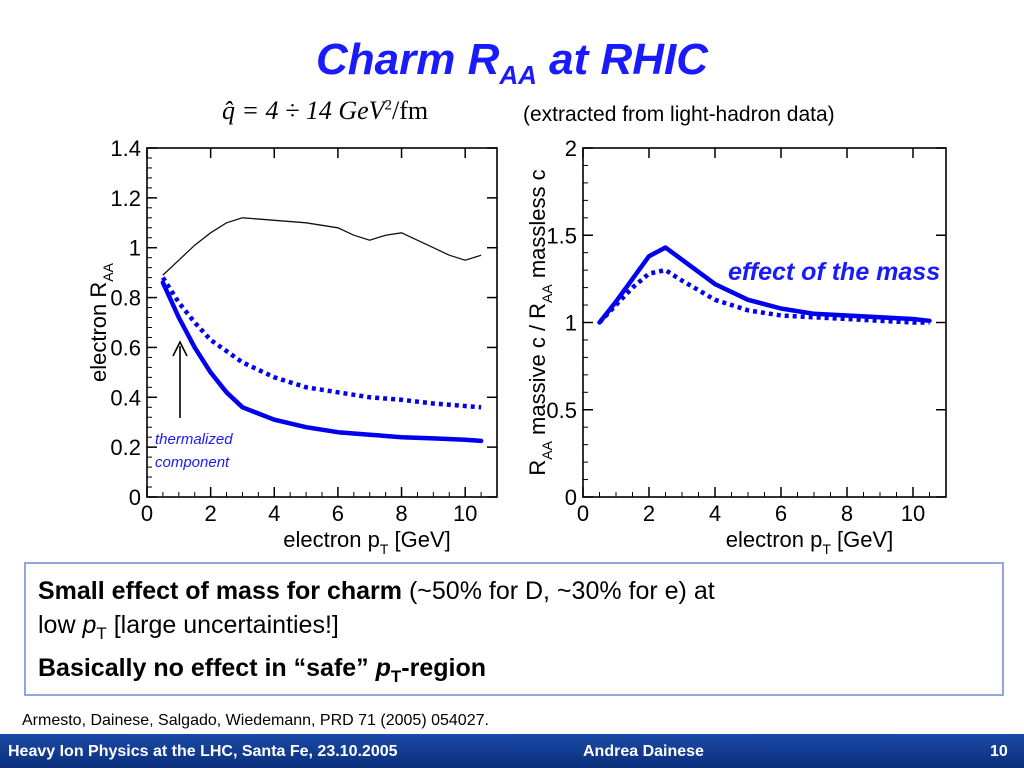 The image size is (1024, 768). What do you see at coordinates (622, 59) in the screenshot?
I see `title-tail: at RHIC` at bounding box center [622, 59].